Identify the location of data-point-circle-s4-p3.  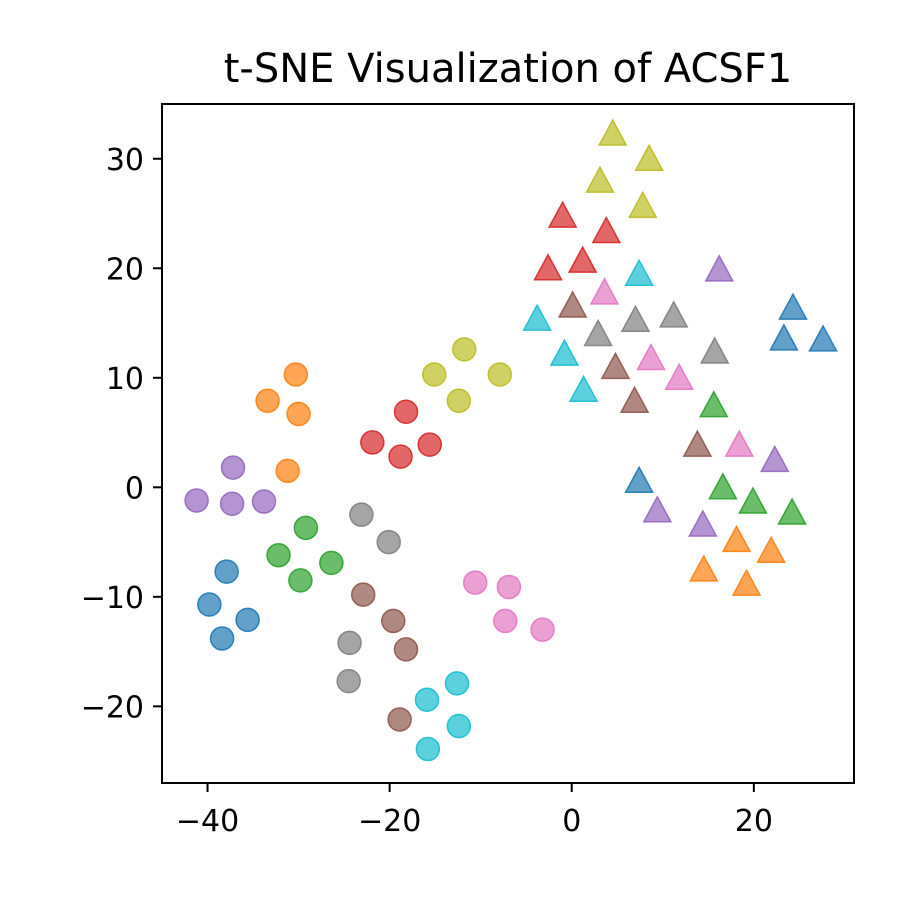
(264, 501).